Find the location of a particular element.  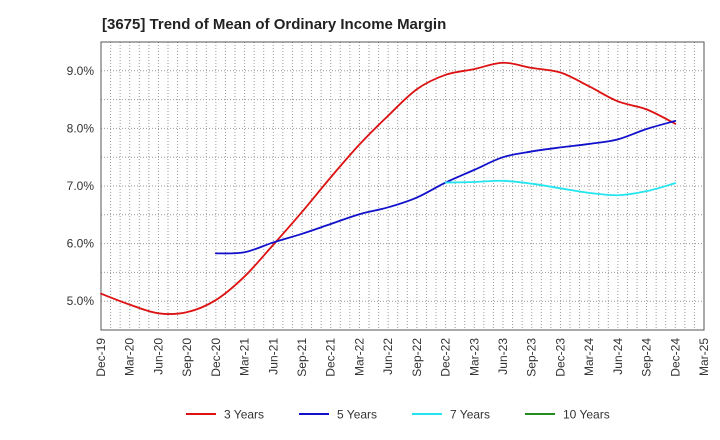

x-tick-label: Dec-22 is located at coordinates (446, 357).